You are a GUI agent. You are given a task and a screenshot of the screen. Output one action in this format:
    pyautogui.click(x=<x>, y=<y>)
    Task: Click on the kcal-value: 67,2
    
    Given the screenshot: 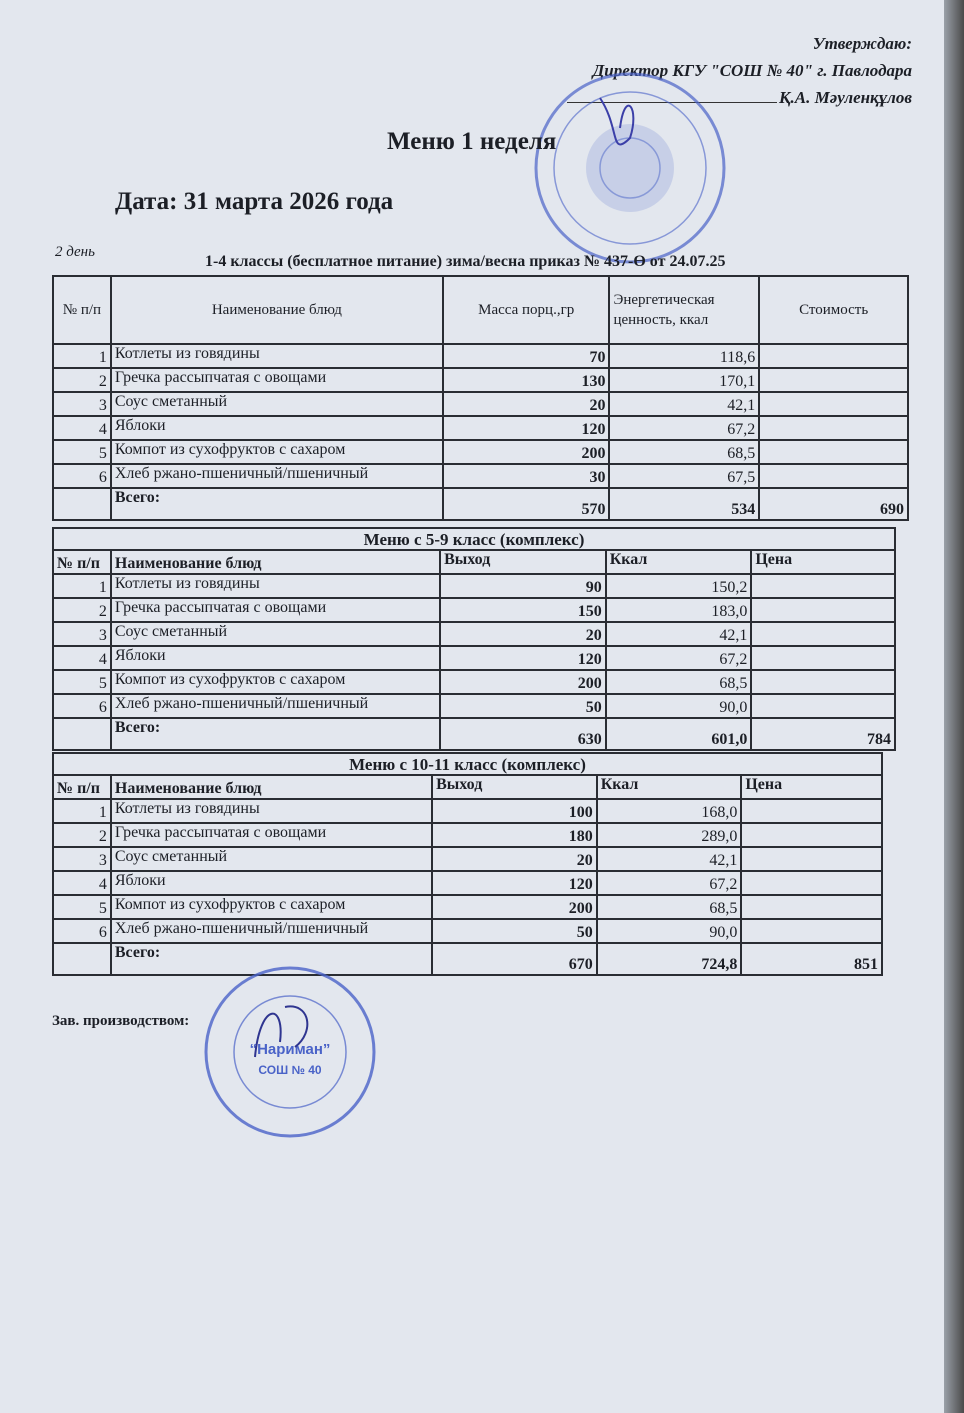 What is the action you would take?
    pyautogui.click(x=669, y=883)
    